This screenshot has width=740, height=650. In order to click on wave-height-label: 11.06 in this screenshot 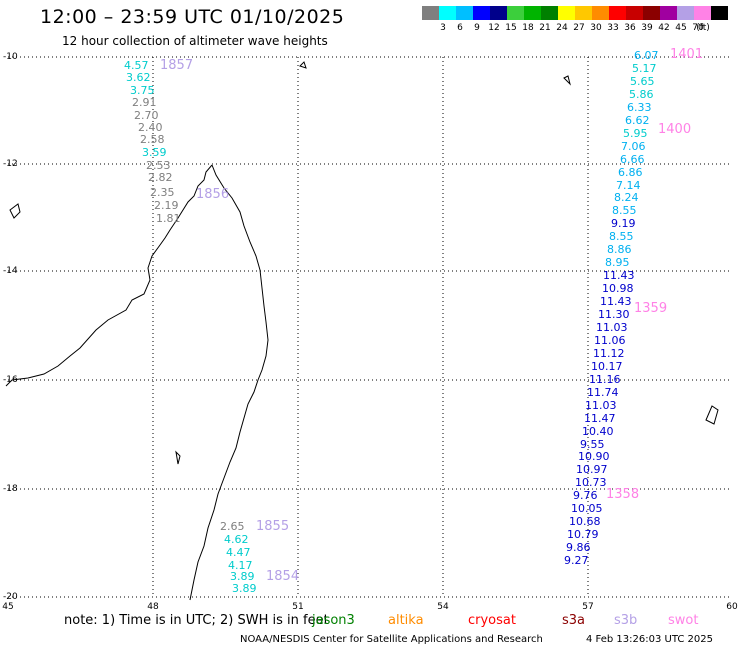, I will do `click(610, 340)`.